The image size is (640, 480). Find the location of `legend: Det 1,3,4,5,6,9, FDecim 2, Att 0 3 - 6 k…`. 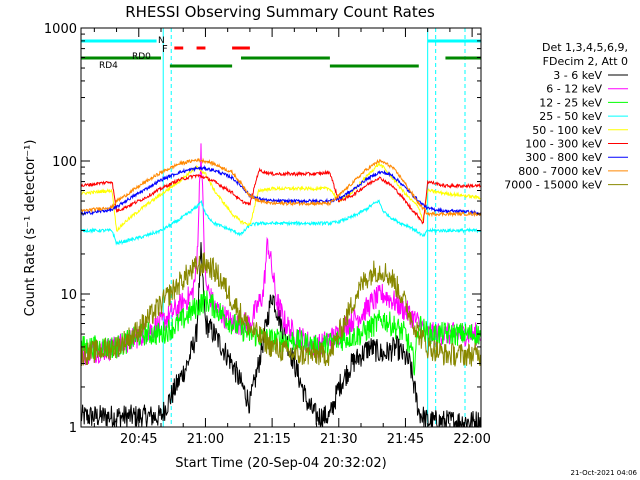

legend: Det 1,3,4,5,6,9, FDecim 2, Att 0 3 - 6 k… is located at coordinates (566, 116).